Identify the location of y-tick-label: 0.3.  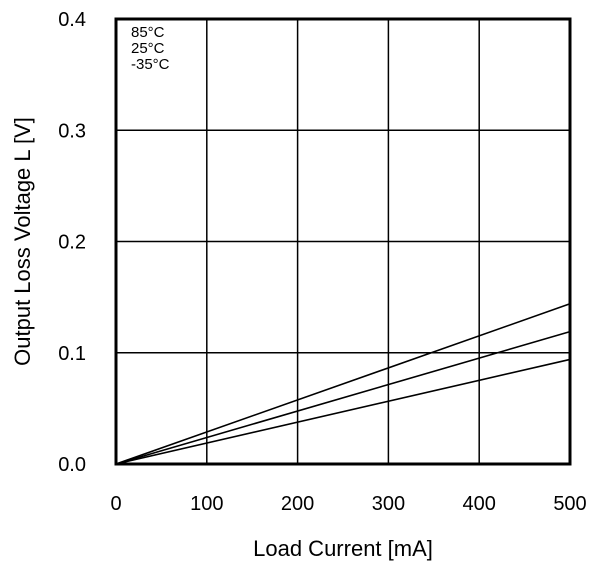
(72, 131).